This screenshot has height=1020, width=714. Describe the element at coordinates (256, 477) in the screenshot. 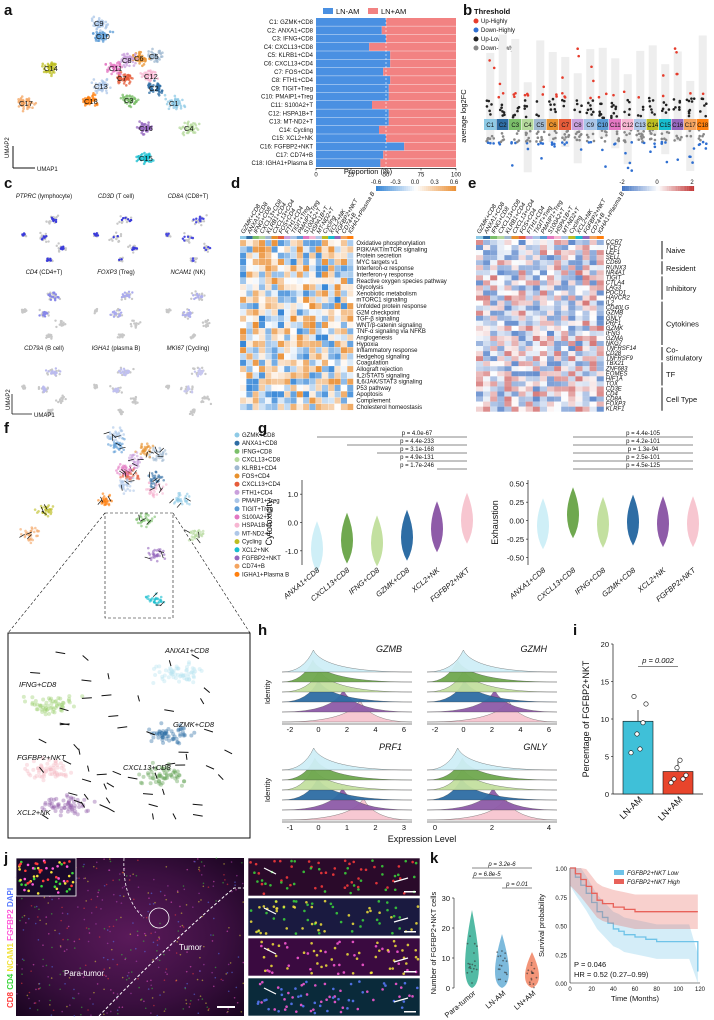

I see `legend-label: FOS+CD4` at that location.